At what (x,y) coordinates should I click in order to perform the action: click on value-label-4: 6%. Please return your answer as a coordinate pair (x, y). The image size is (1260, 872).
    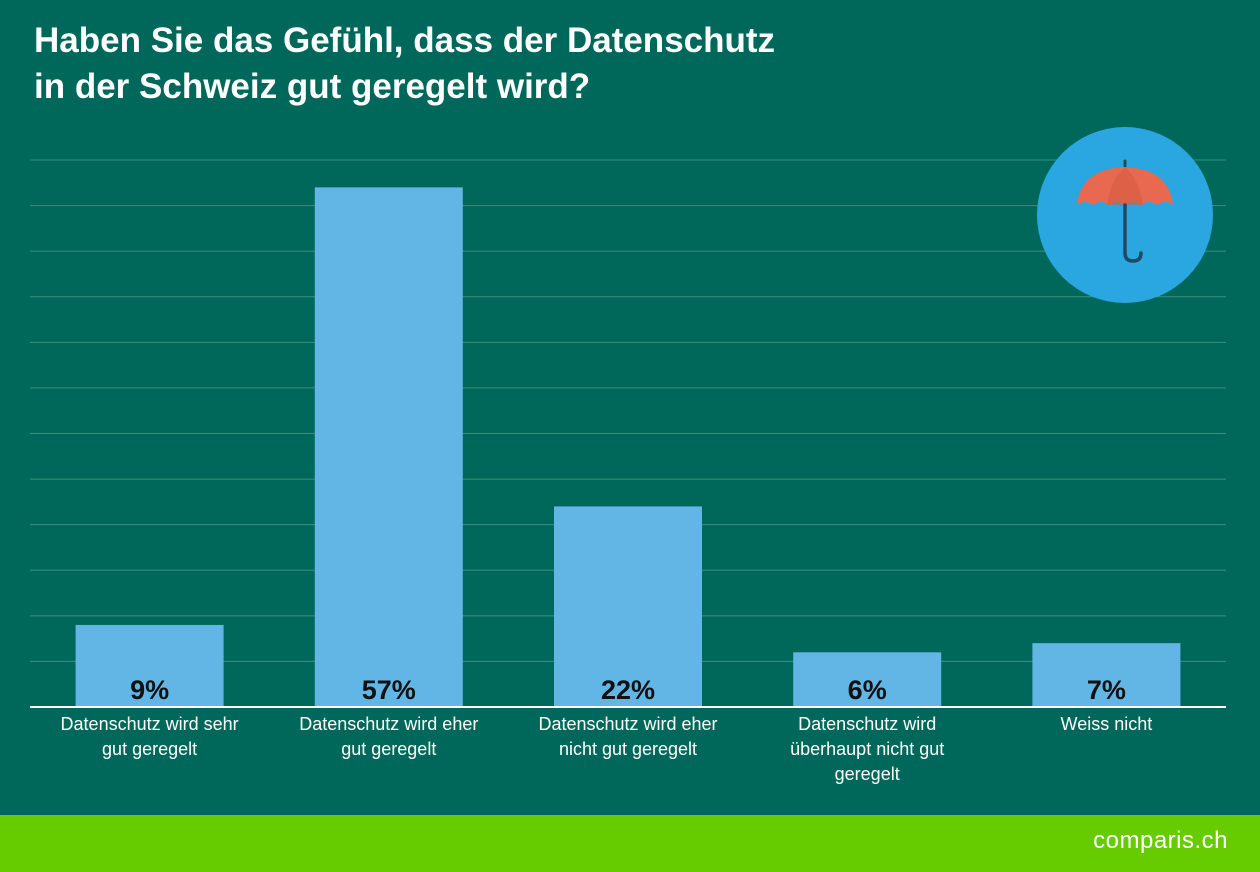
    Looking at the image, I should click on (867, 690).